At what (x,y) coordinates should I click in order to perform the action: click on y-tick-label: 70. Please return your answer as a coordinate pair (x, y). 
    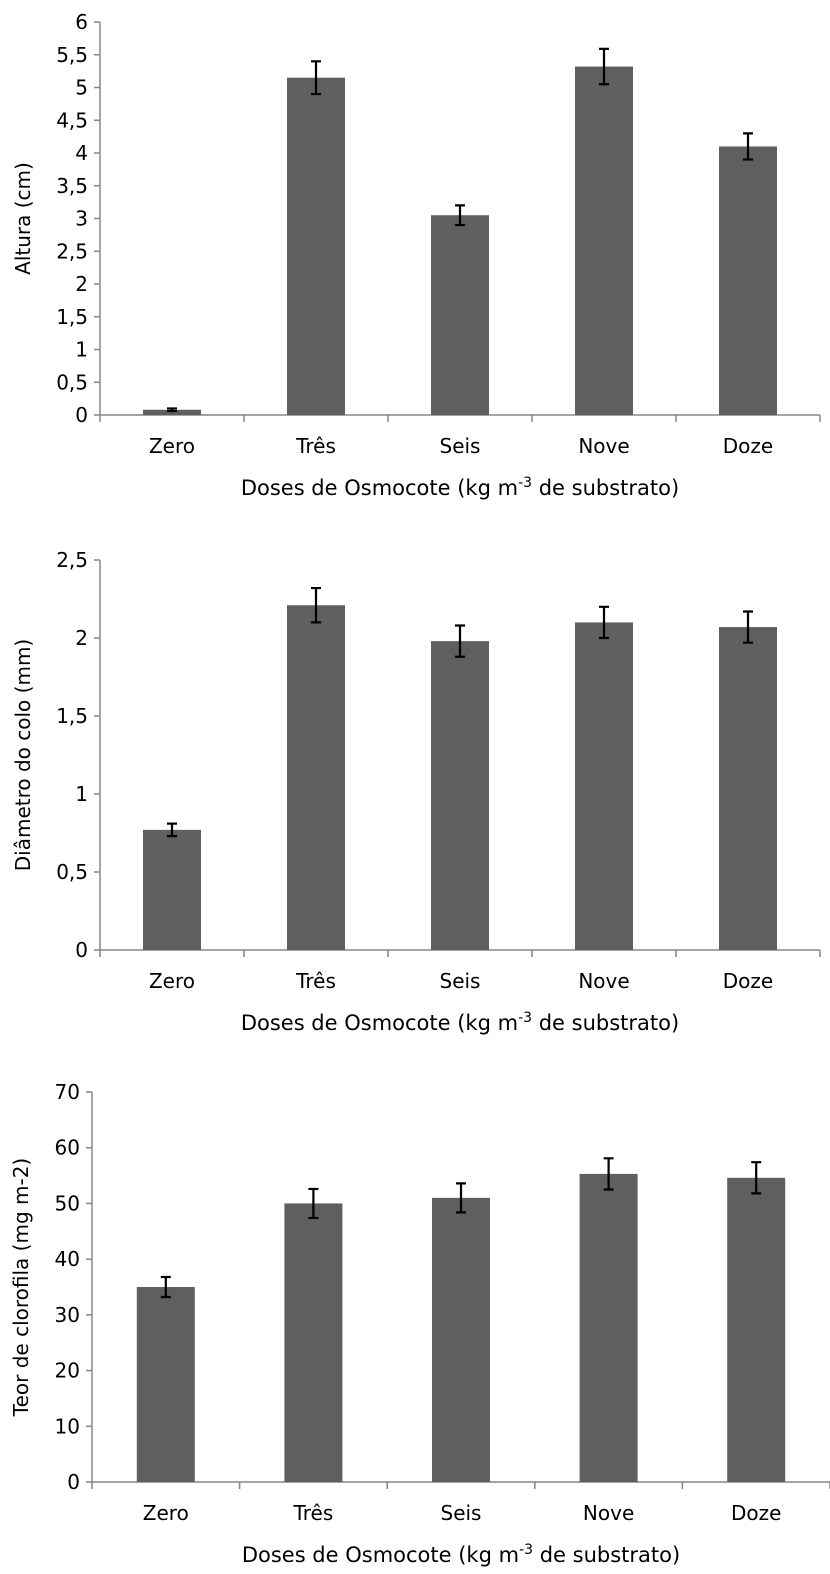
    Looking at the image, I should click on (67, 1092).